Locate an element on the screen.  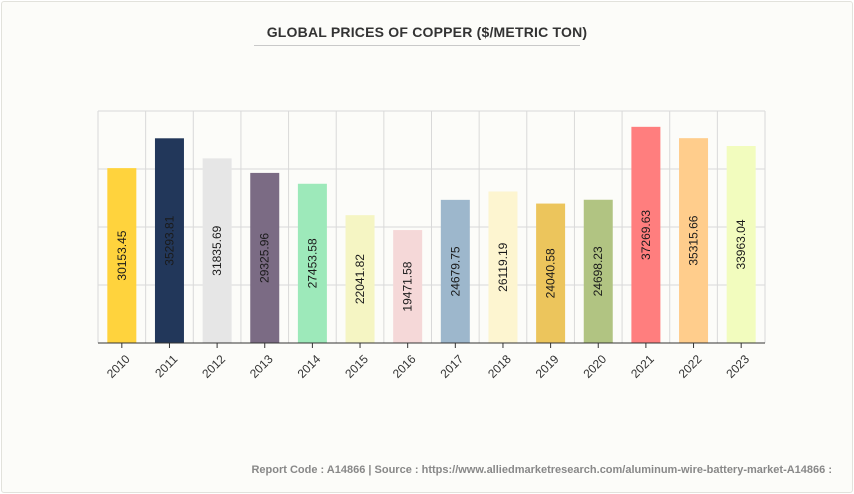
data-label-2021: 37269.63 is located at coordinates (646, 235).